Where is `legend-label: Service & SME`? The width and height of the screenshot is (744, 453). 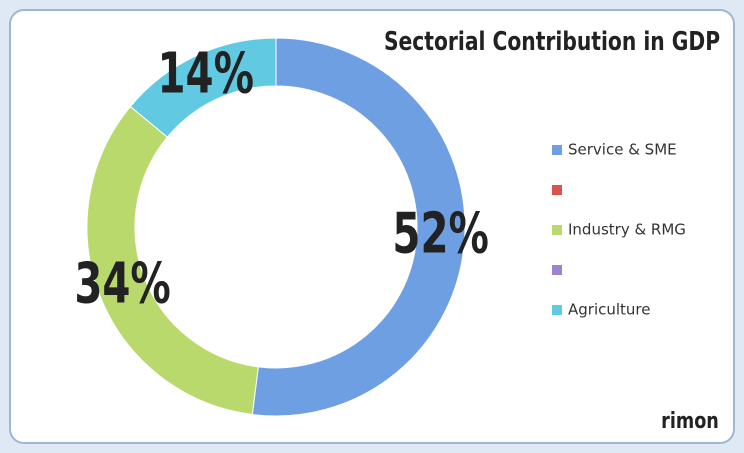 legend-label: Service & SME is located at coordinates (622, 150).